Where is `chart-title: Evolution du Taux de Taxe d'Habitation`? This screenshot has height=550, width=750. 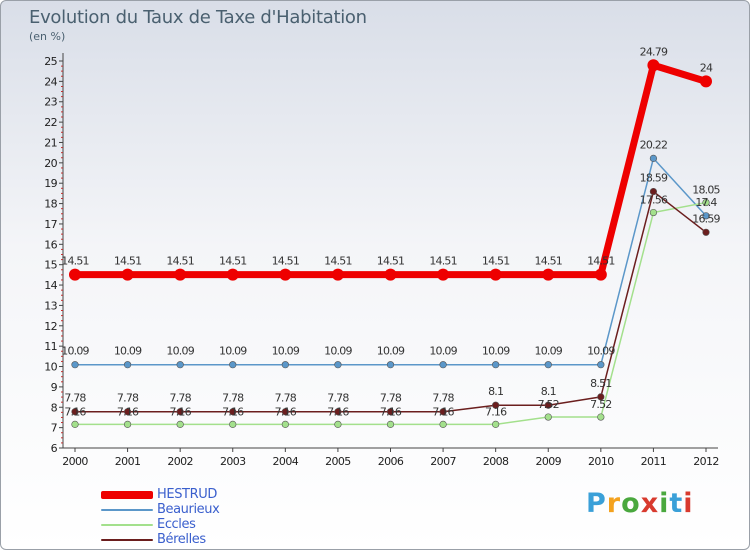 chart-title: Evolution du Taux de Taxe d'Habitation is located at coordinates (198, 17).